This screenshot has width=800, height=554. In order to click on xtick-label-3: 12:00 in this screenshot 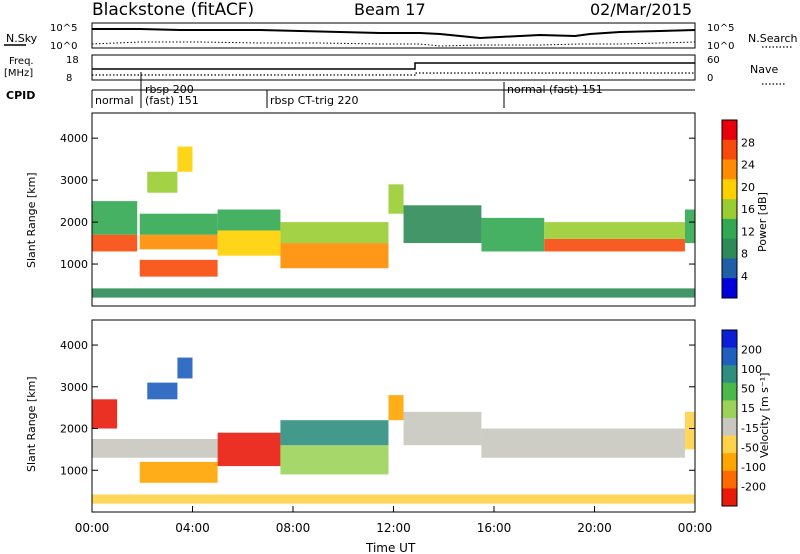, I will do `click(393, 528)`.